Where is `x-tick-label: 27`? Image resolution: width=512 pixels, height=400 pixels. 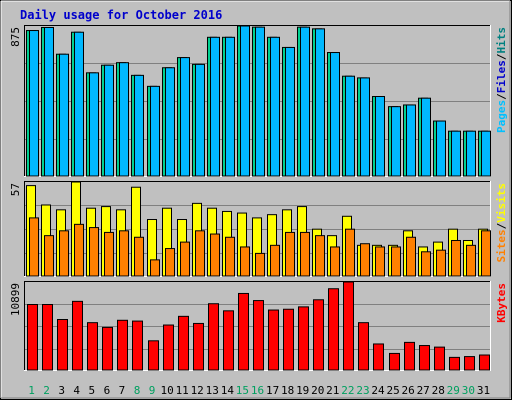
x-tick-label: 27 is located at coordinates (423, 390).